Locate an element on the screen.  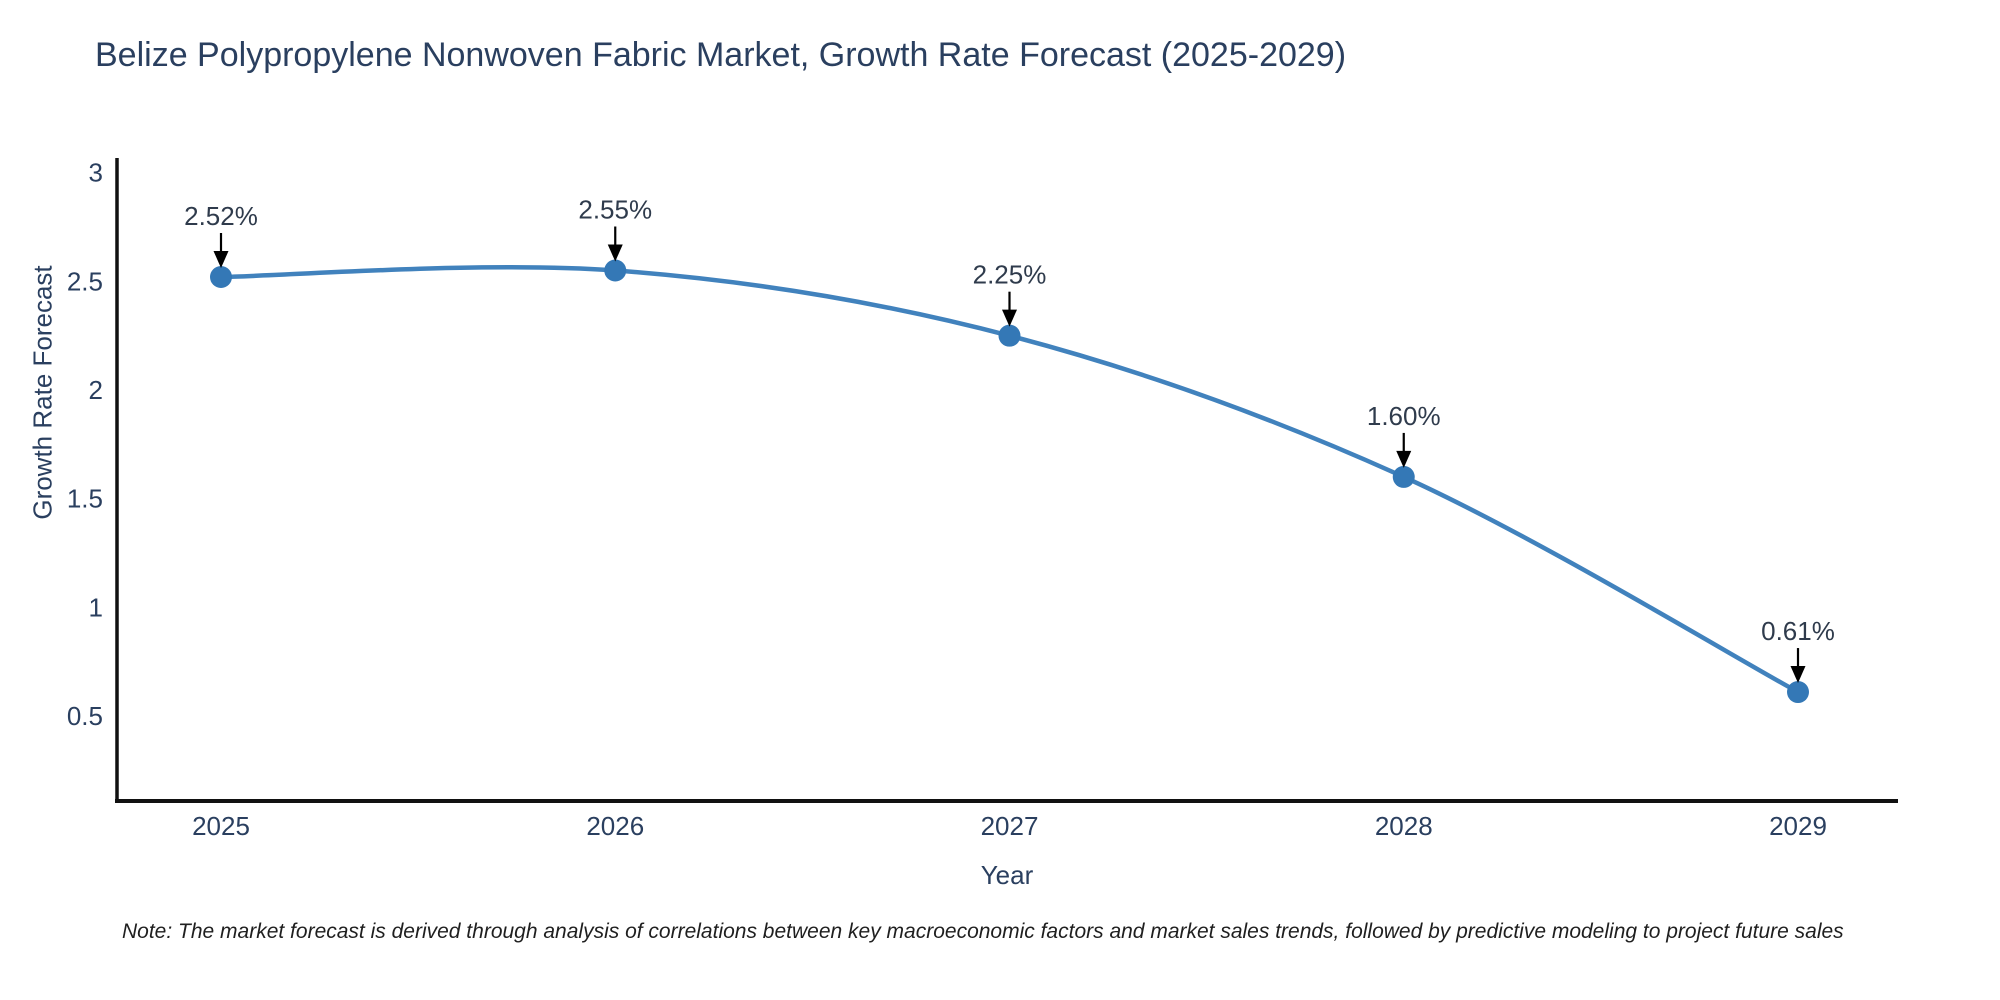
point-annotation-label: 2.55% is located at coordinates (615, 209).